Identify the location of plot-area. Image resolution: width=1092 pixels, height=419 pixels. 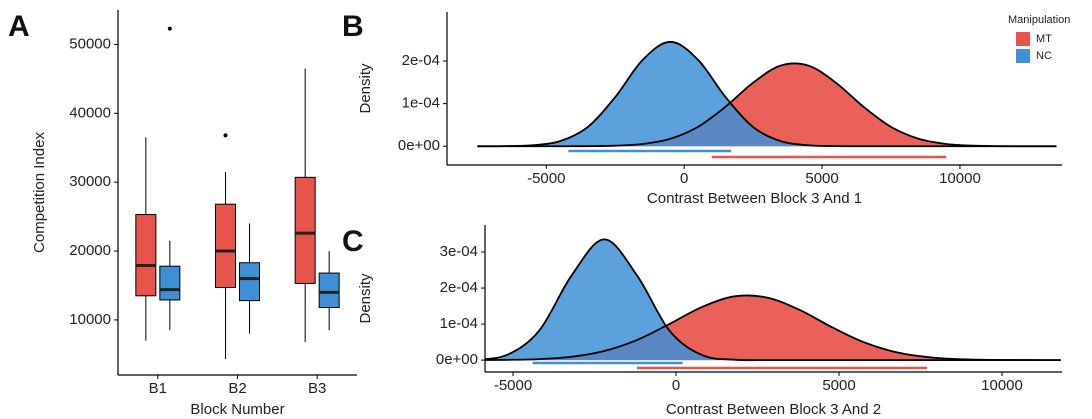
(767, 94).